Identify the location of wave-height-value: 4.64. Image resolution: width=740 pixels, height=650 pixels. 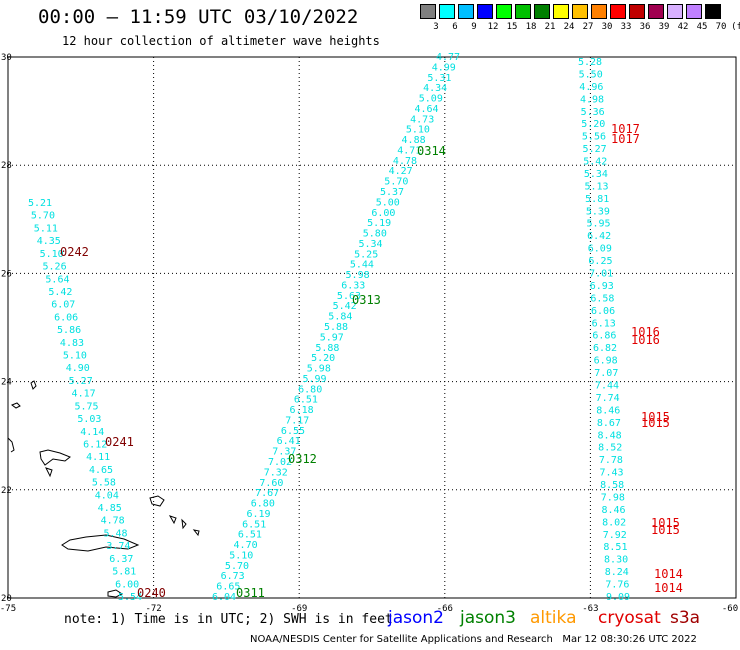
(426, 109).